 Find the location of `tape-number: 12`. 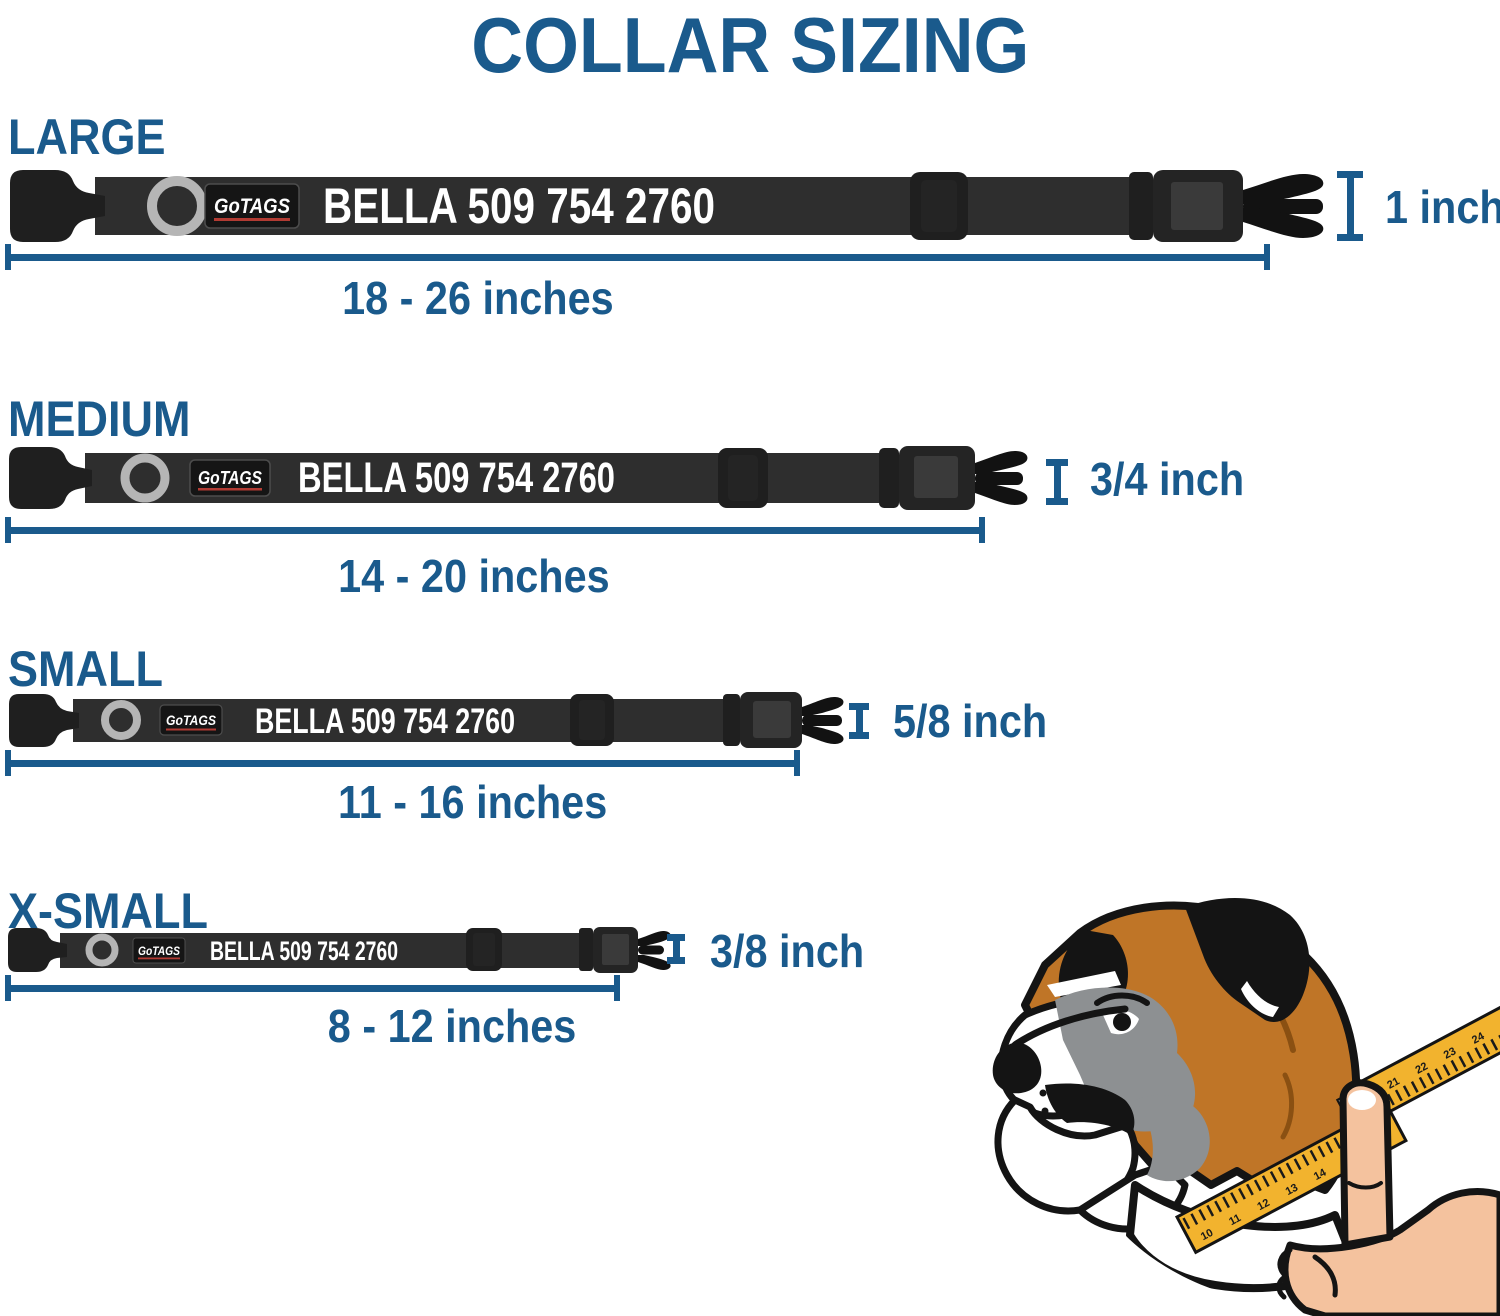

tape-number: 12 is located at coordinates (1263, 1205).